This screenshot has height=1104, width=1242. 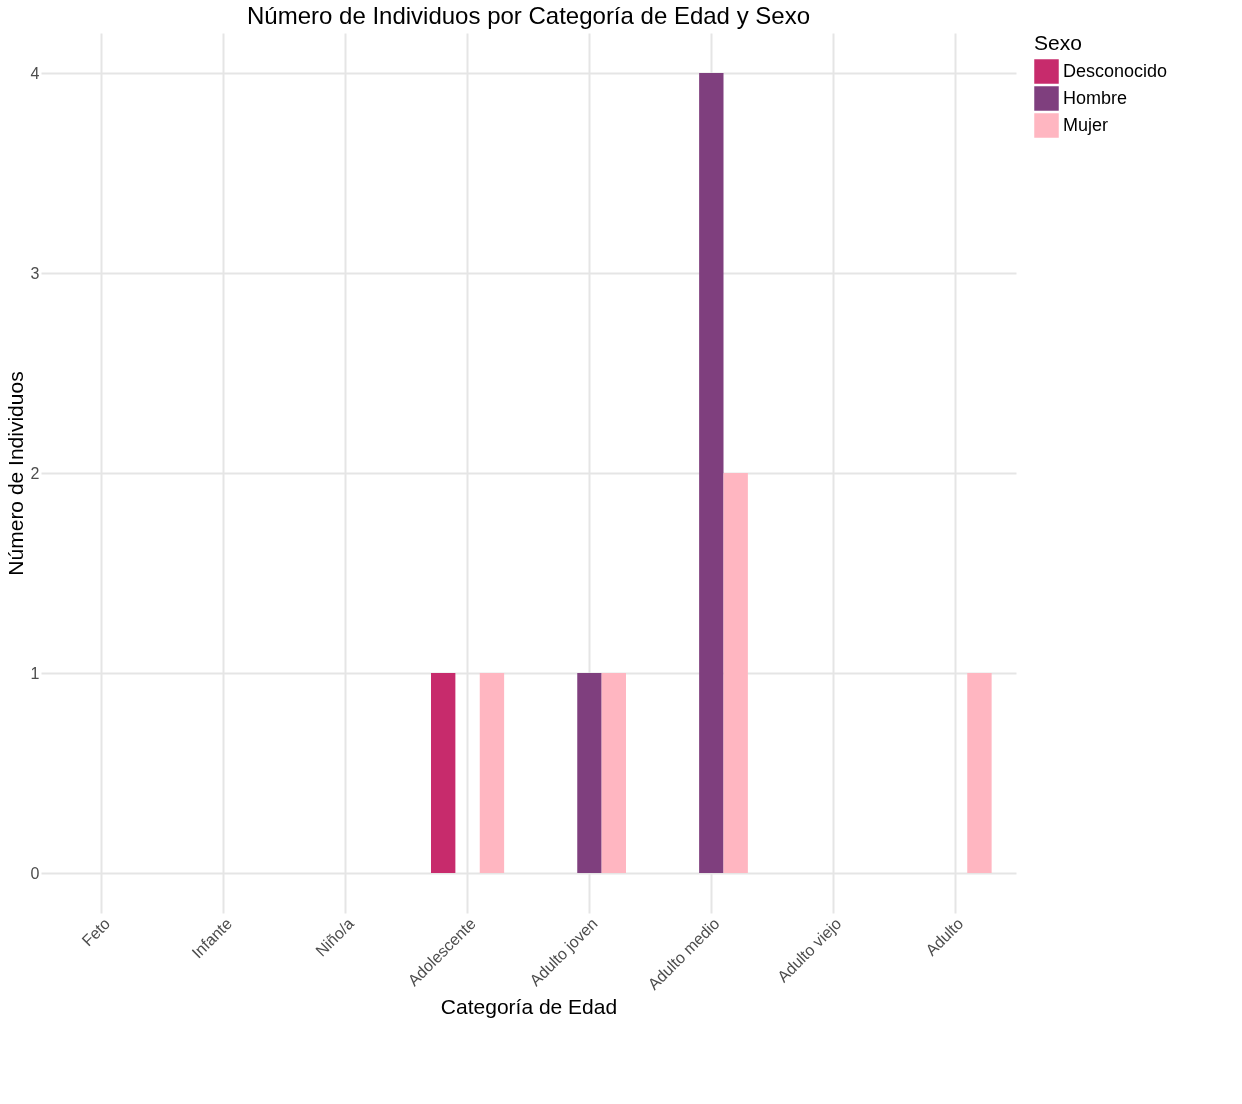 What do you see at coordinates (528, 15) in the screenshot?
I see `chart-title: Número de Individuos por Categoría de Edad y Sexo` at bounding box center [528, 15].